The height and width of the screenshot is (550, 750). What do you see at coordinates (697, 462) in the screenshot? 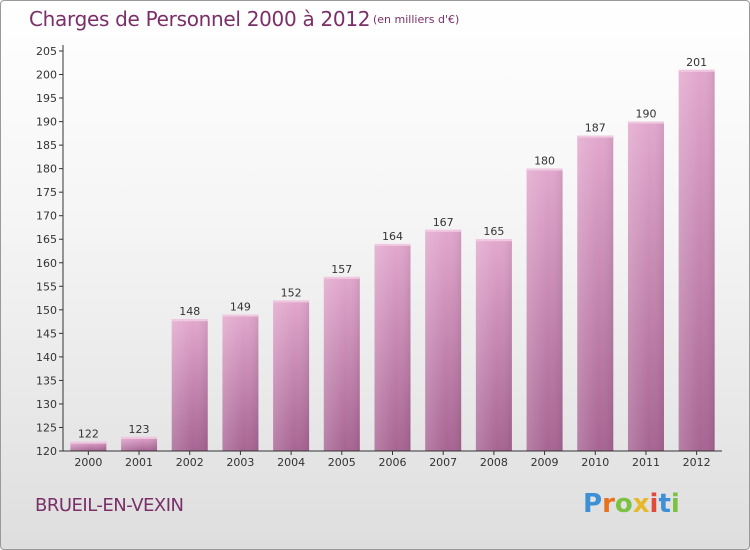
I see `x-tick-label-2012: 2012` at bounding box center [697, 462].